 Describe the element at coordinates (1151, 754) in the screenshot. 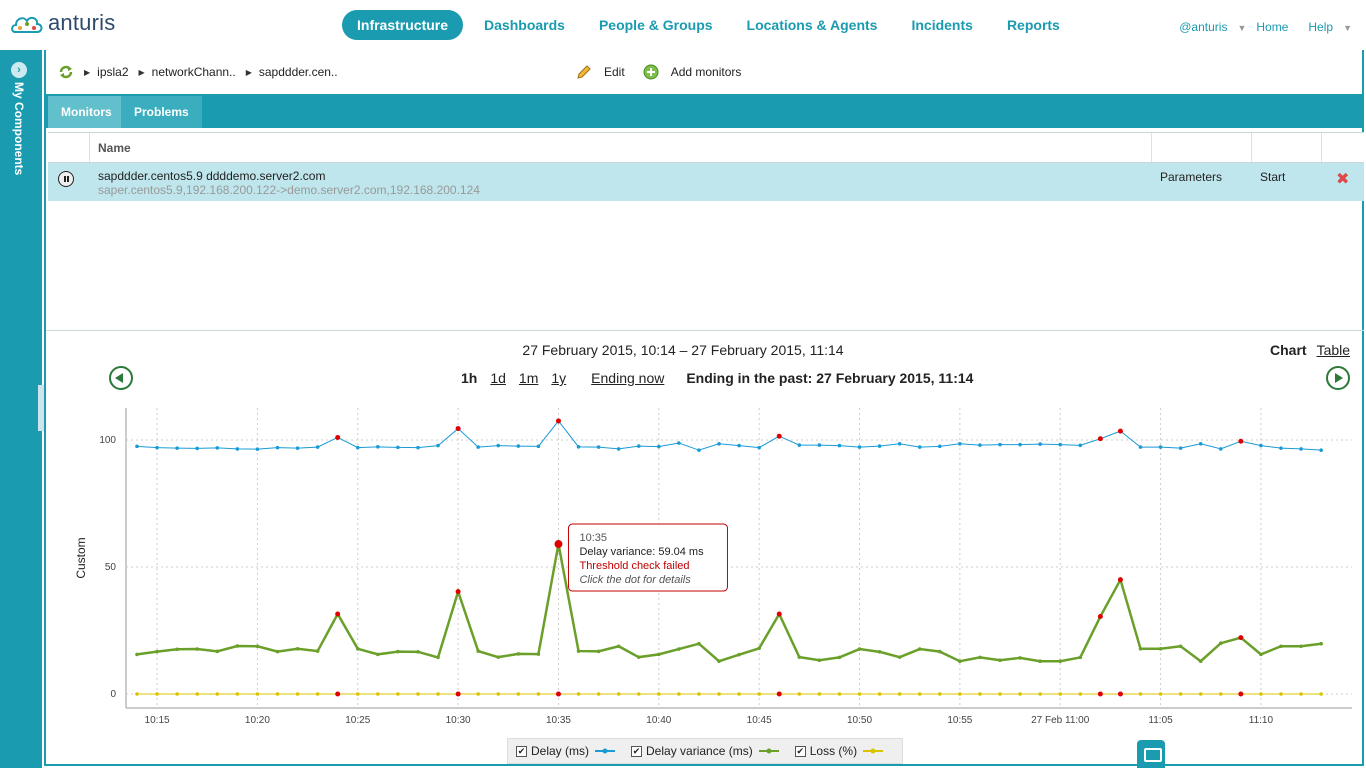

I see `feedback-chat-icon` at that location.